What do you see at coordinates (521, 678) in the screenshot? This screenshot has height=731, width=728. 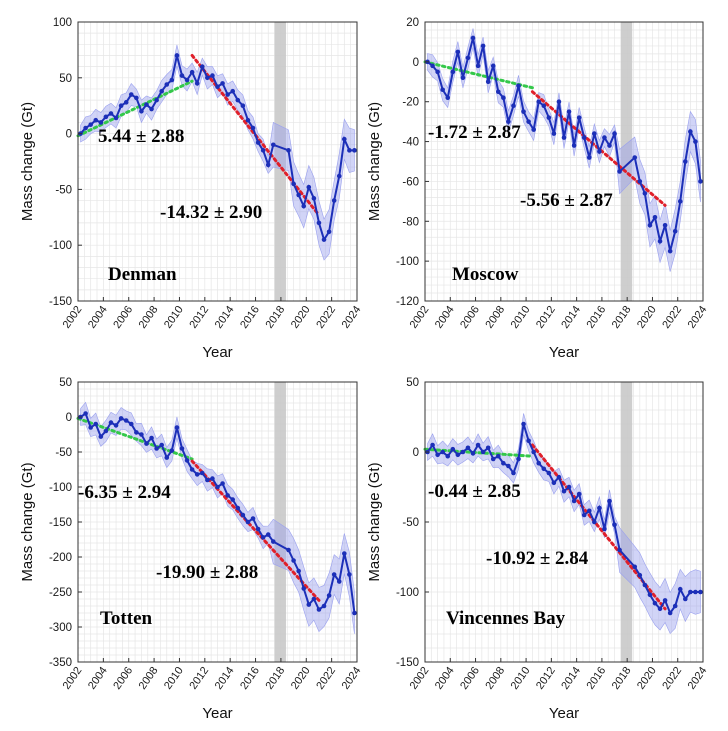 I see `x-tick-label: 2010` at bounding box center [521, 678].